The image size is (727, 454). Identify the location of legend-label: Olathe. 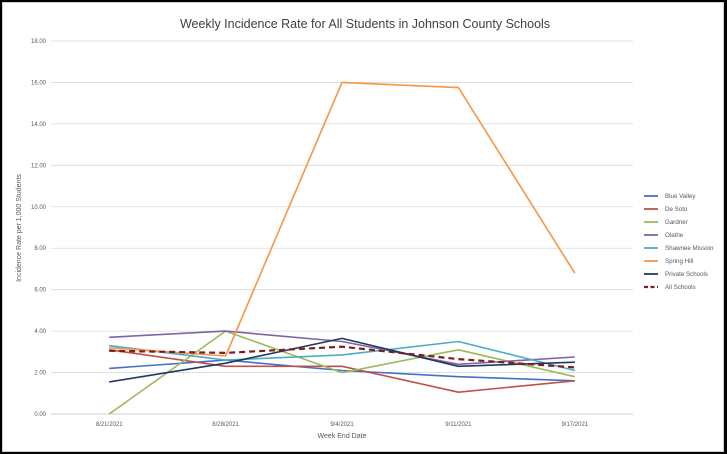
(674, 235).